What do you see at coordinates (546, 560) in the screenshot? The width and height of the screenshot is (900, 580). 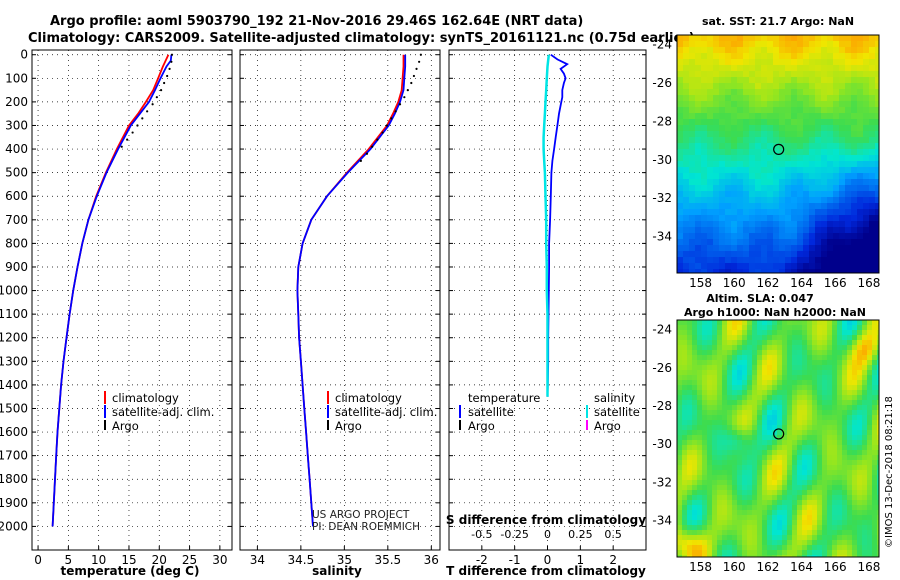 I see `difference-x-ticks: -2 -1 0 1 2` at bounding box center [546, 560].